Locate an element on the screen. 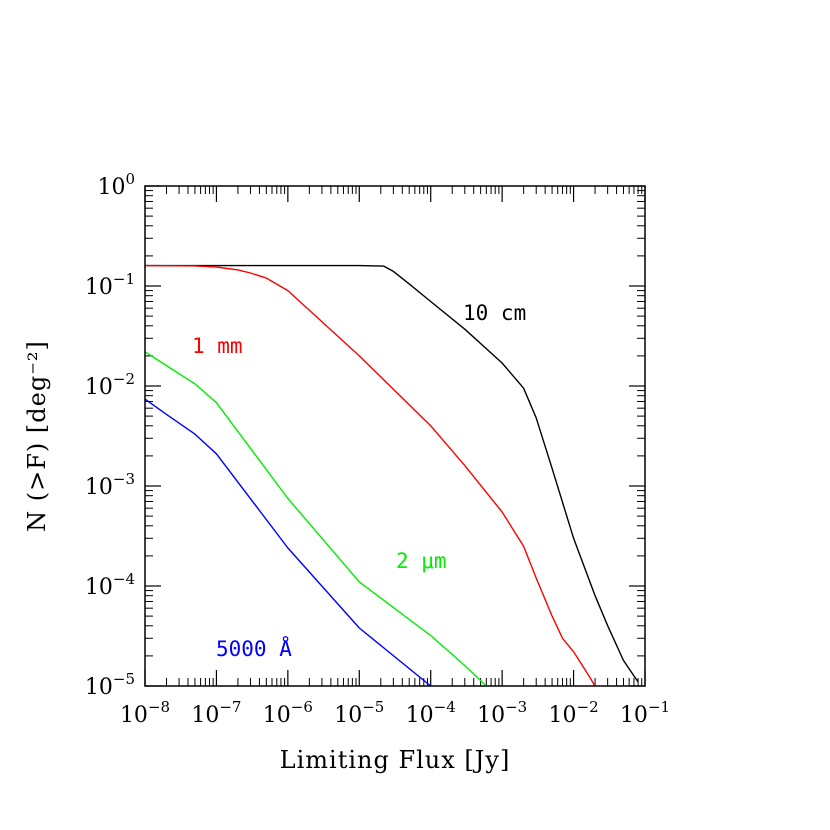  x-tick-label: 10⁻⁶ is located at coordinates (288, 713).